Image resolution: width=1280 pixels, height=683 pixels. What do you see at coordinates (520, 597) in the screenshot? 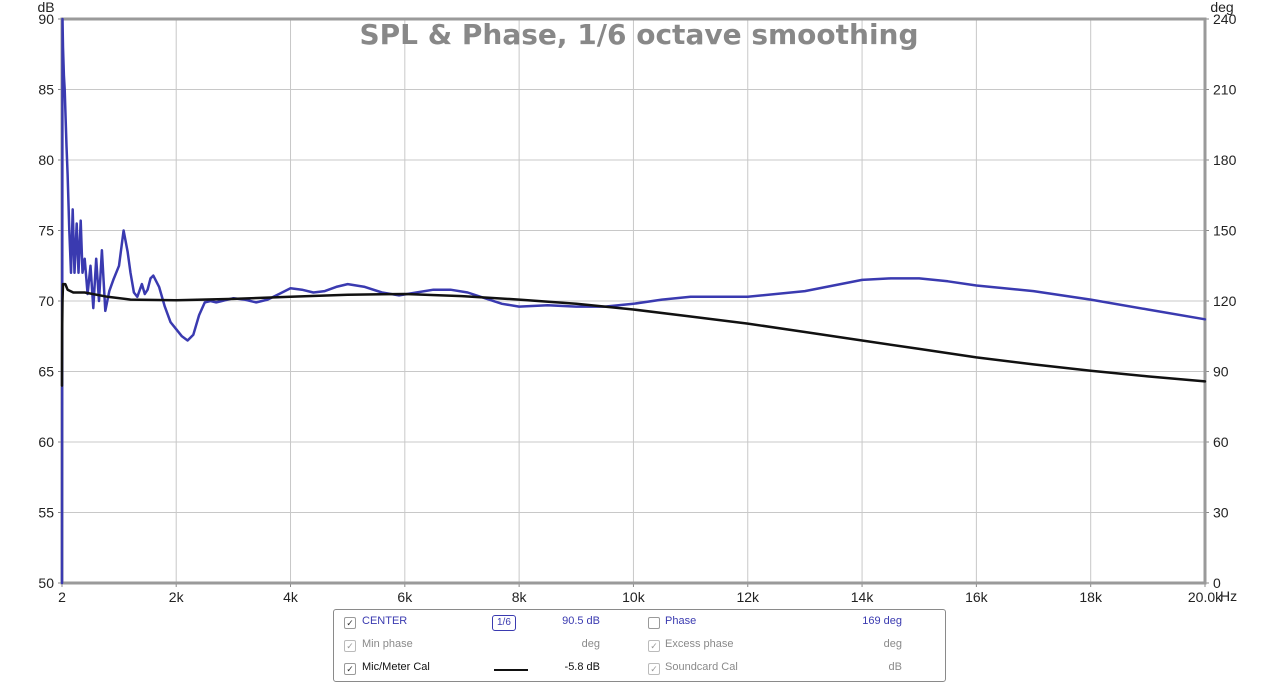
I see `x-tick-label: 8k` at bounding box center [520, 597].